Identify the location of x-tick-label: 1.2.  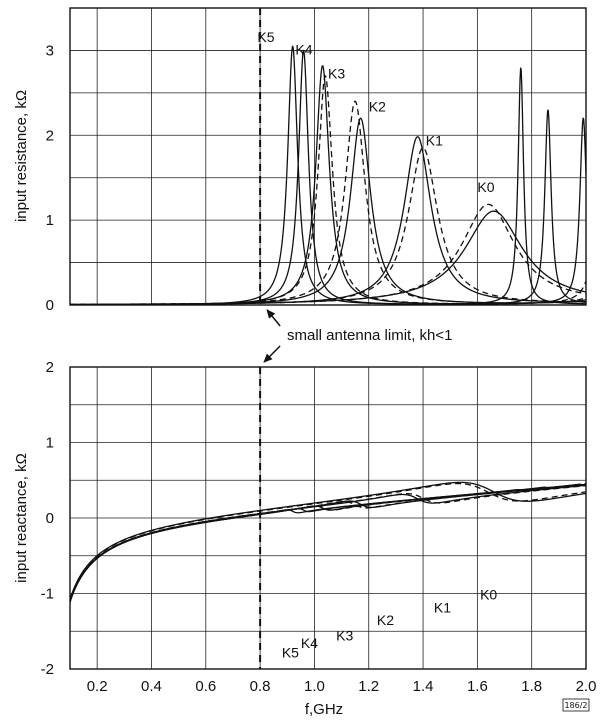
(368, 686).